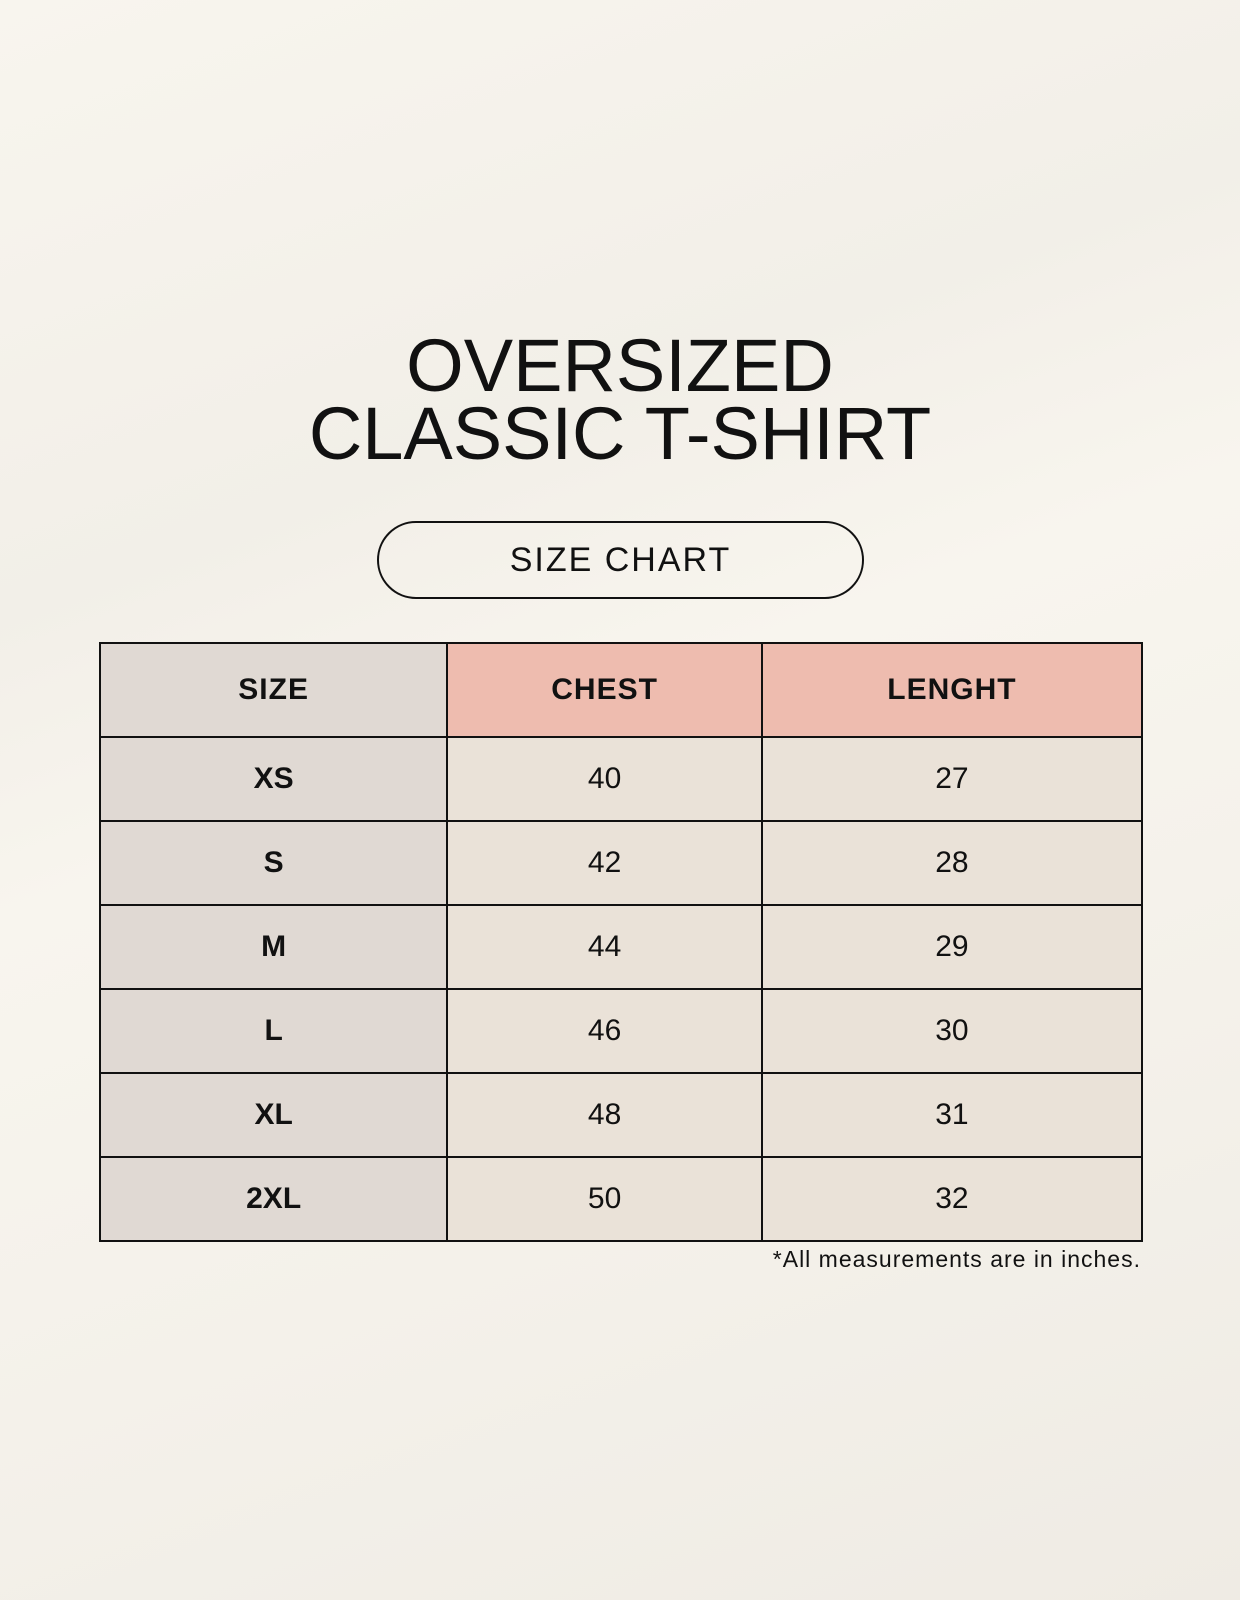 This screenshot has width=1240, height=1600. What do you see at coordinates (273, 1031) in the screenshot?
I see `size-cell: L` at bounding box center [273, 1031].